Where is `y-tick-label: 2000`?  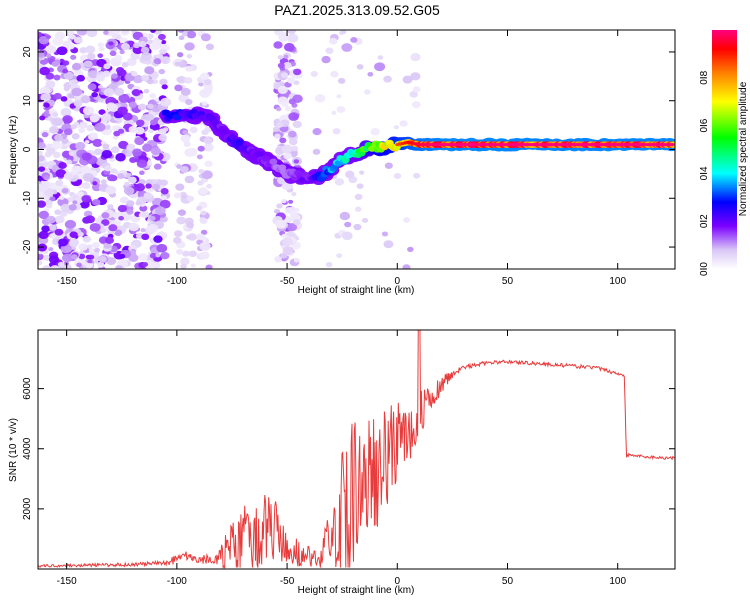
y-tick-label: 2000 is located at coordinates (27, 508).